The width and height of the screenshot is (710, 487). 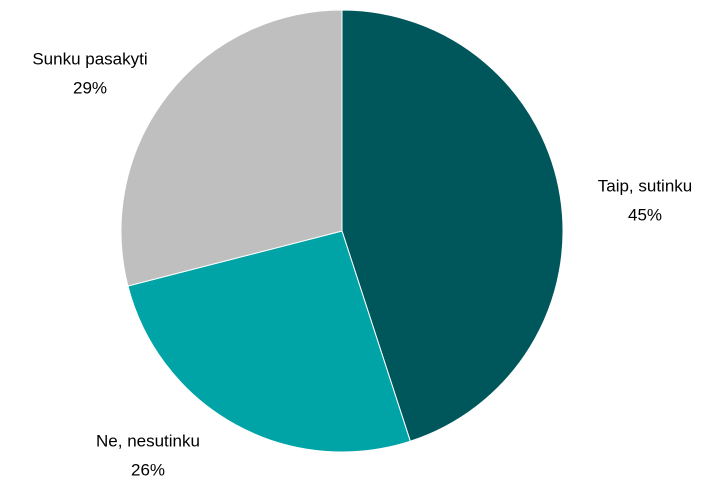 What do you see at coordinates (645, 214) in the screenshot?
I see `slice-value-label: 45%` at bounding box center [645, 214].